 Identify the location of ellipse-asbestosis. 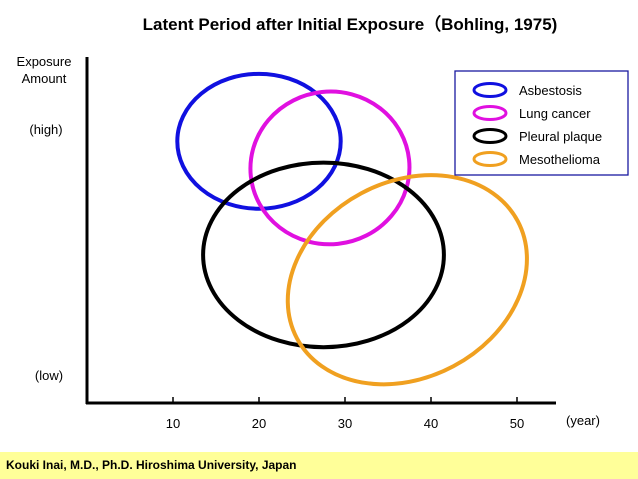
(259, 141).